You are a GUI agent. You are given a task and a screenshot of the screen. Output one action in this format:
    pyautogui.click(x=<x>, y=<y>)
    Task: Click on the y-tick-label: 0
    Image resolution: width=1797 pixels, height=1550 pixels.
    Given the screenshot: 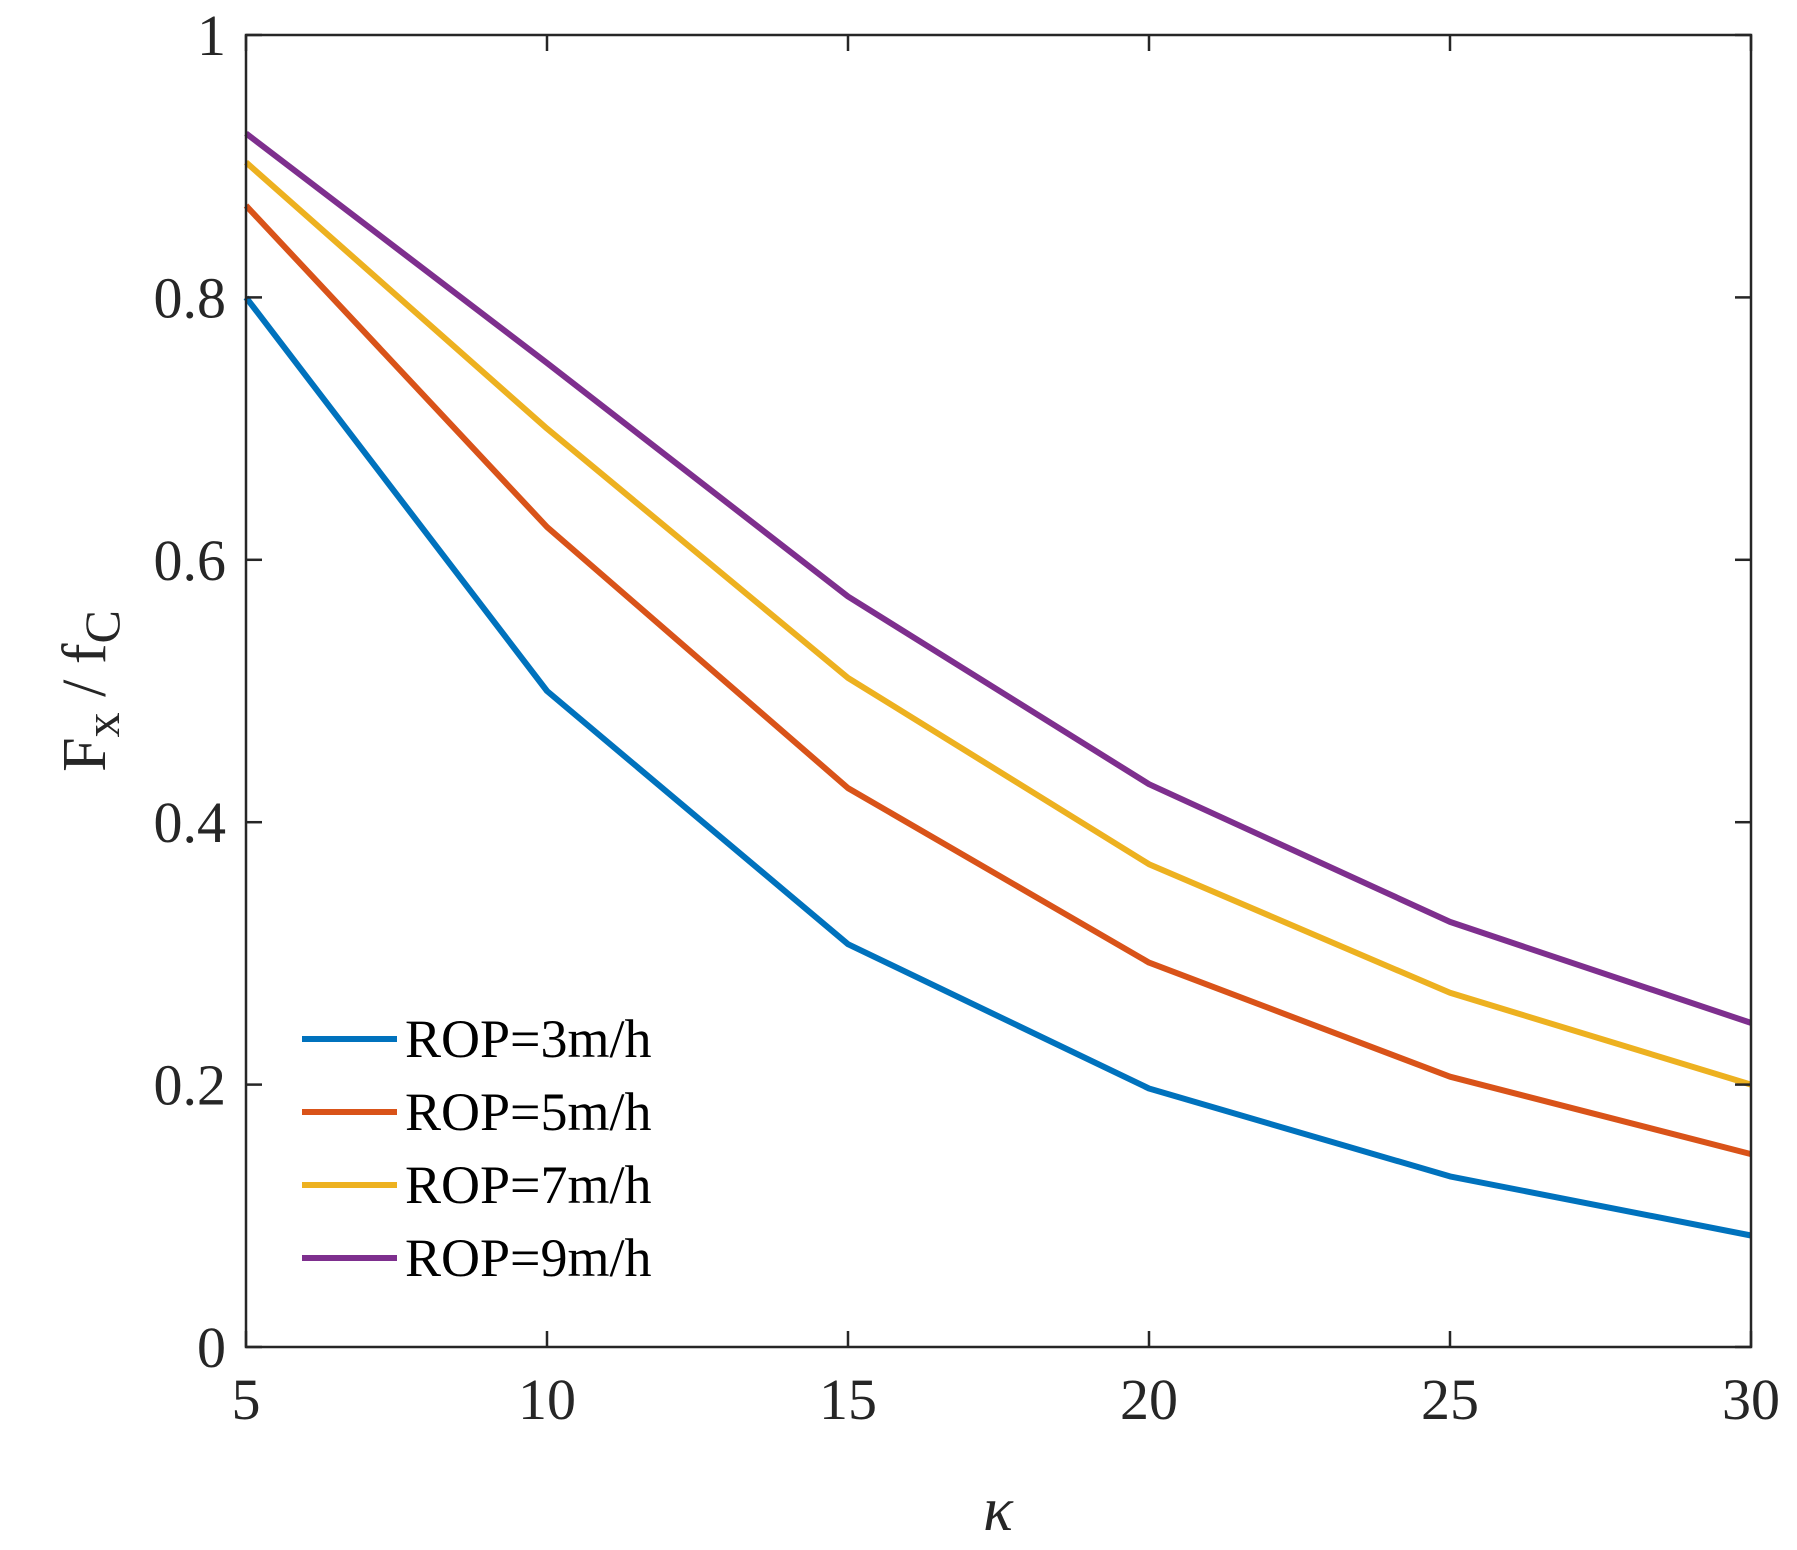 What is the action you would take?
    pyautogui.click(x=211, y=1347)
    